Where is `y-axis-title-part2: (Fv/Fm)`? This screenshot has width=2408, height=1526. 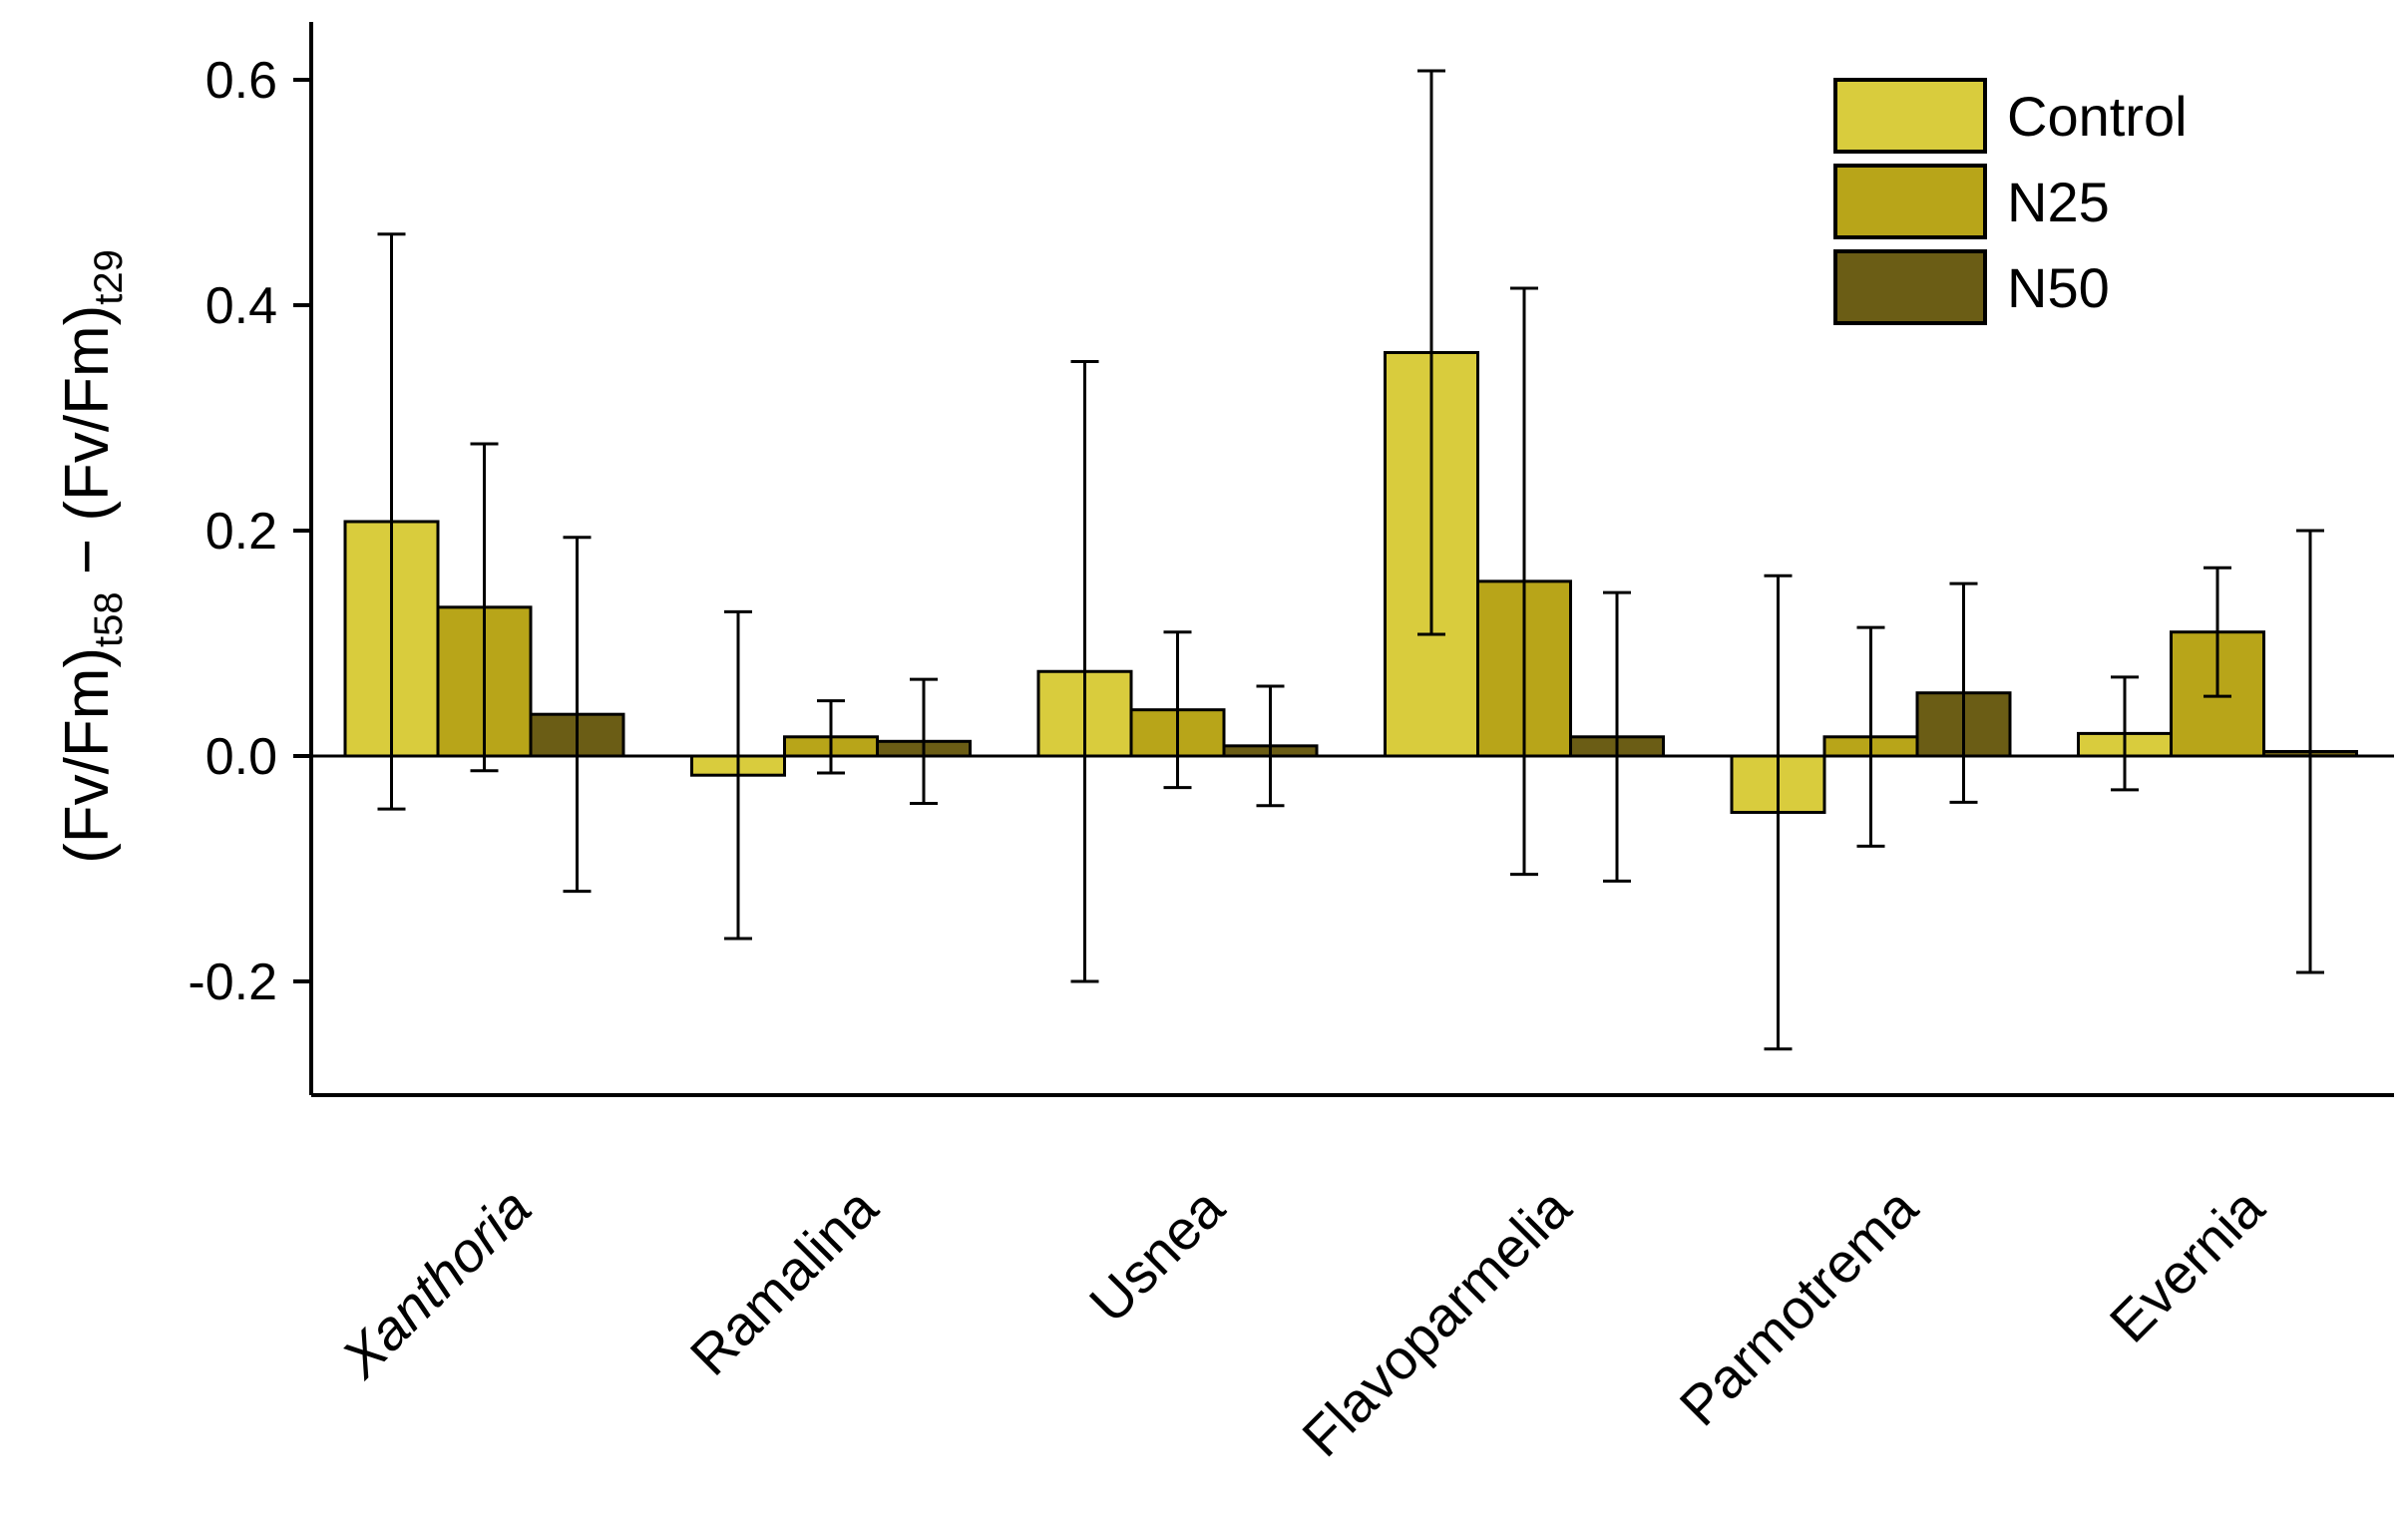 y-axis-title-part2: (Fv/Fm) is located at coordinates (88, 414).